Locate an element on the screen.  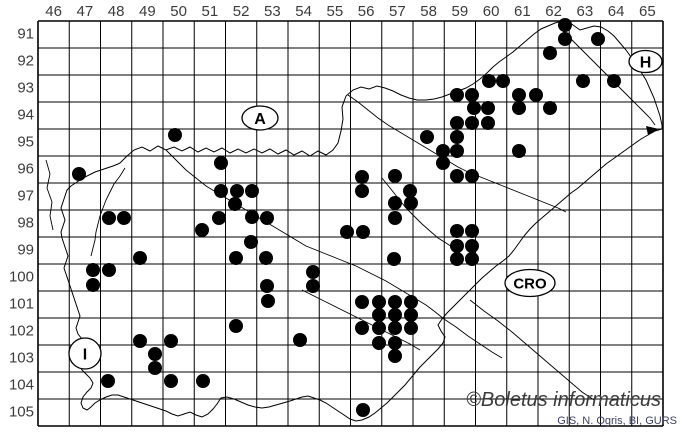
y-axis-label: 96 is located at coordinates (25, 169).